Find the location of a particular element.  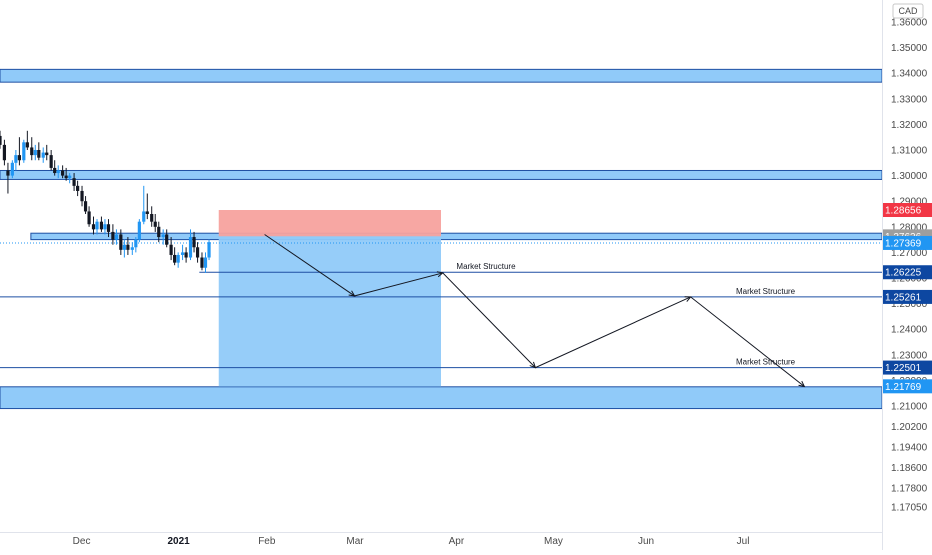

price-tick-label-6: 1.30000 is located at coordinates (909, 176).